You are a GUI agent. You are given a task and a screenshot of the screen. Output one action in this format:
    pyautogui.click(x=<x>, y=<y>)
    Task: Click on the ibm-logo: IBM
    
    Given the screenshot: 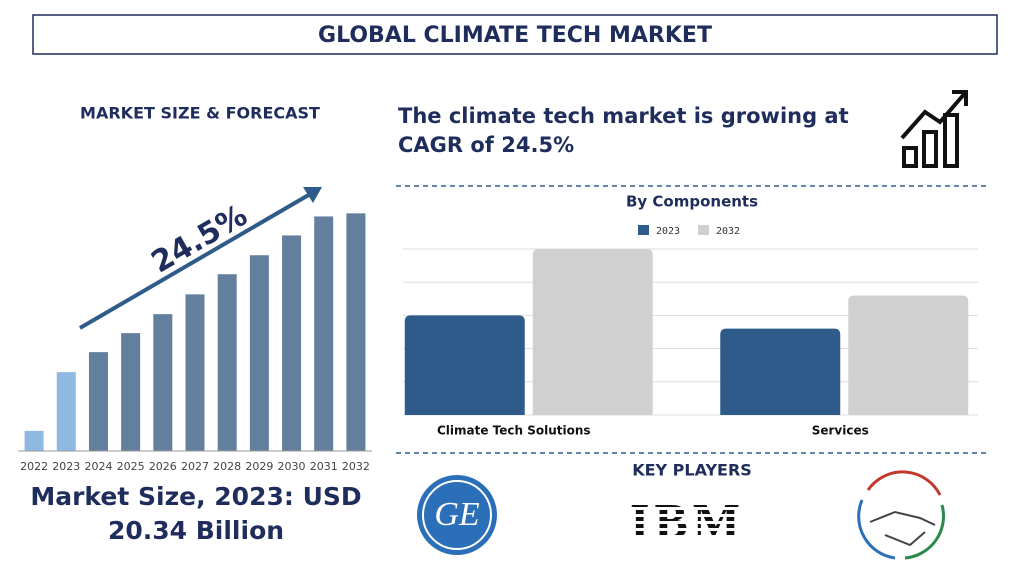 What is the action you would take?
    pyautogui.click(x=685, y=520)
    